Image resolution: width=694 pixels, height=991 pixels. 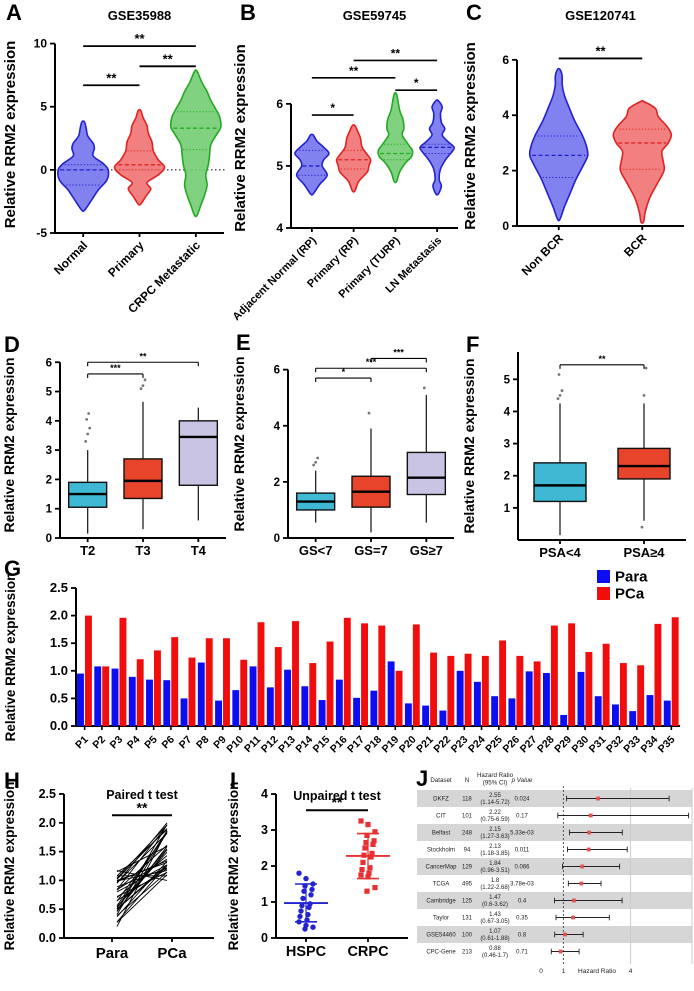 What do you see at coordinates (14, 12) in the screenshot?
I see `panel-a-letter: A` at bounding box center [14, 12].